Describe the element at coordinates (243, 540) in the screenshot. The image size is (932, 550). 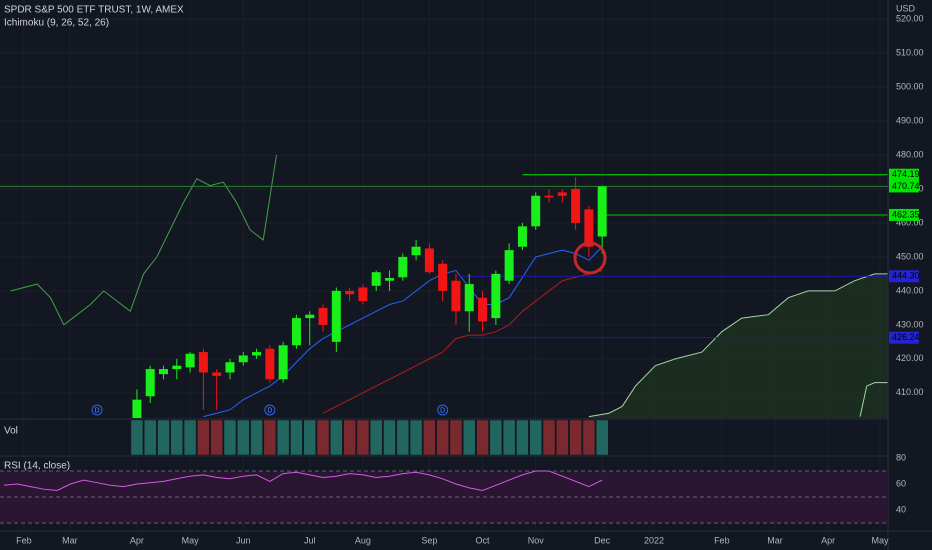
I see `x-tick-label: Jun` at that location.